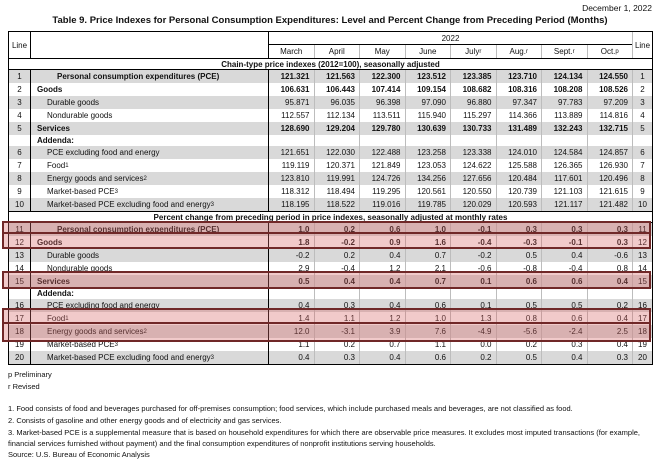 Image resolution: width=660 pixels, height=473 pixels. Describe the element at coordinates (382, 51) in the screenshot. I see `month-header-may: May` at that location.